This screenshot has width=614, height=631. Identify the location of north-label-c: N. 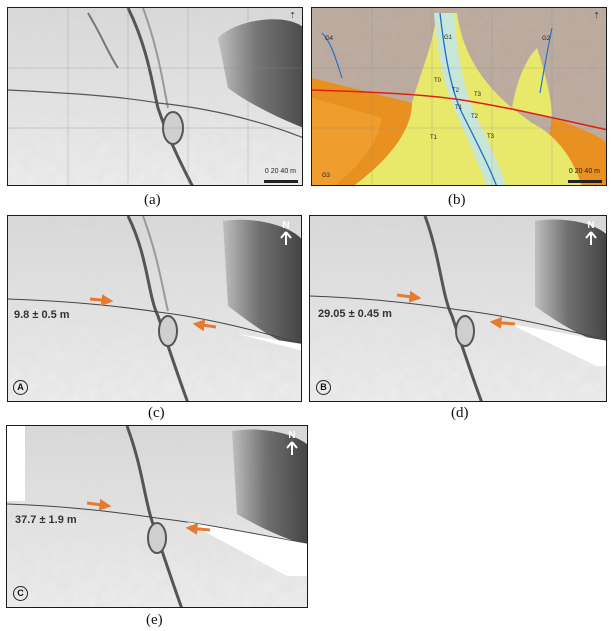
(286, 225).